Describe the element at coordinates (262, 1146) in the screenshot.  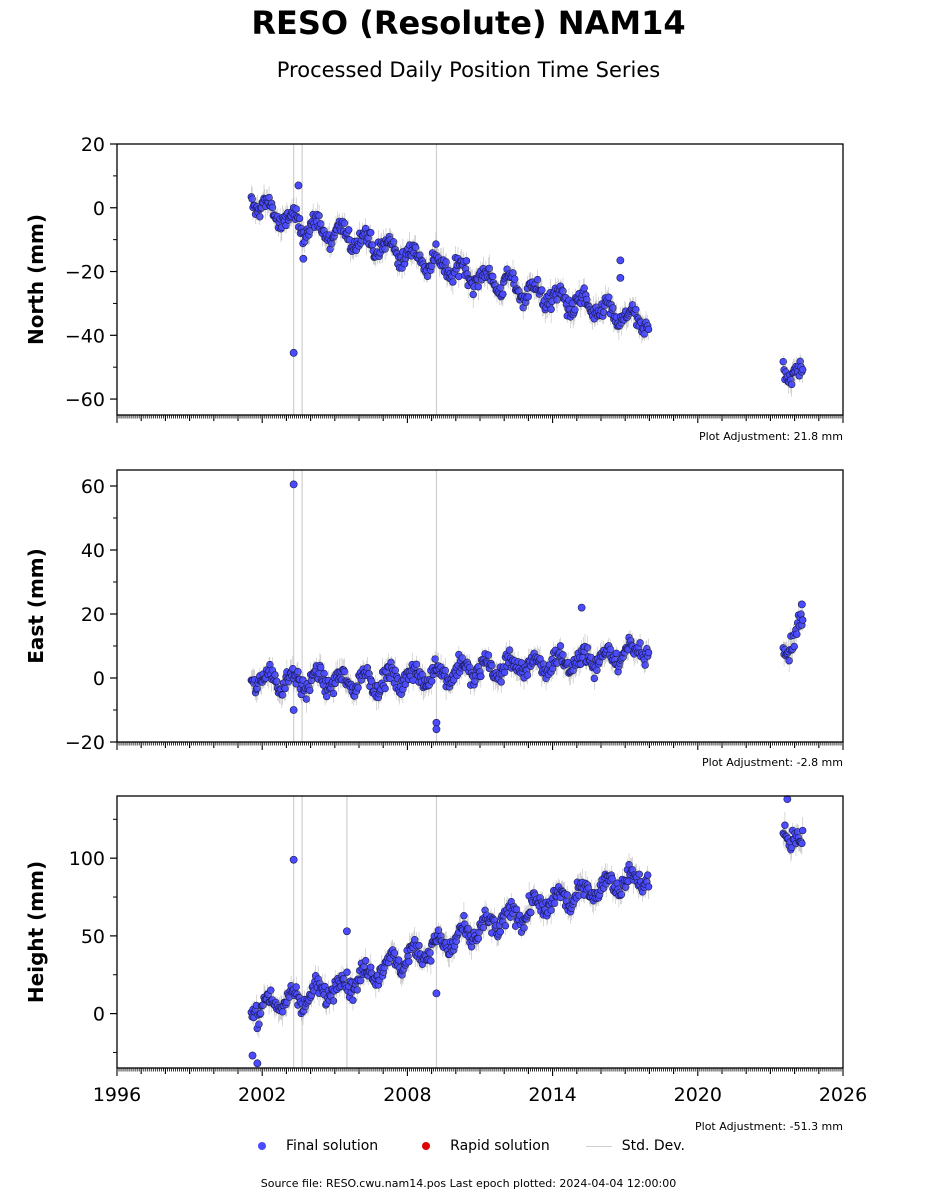
I see `final-solution-marker-icon` at that location.